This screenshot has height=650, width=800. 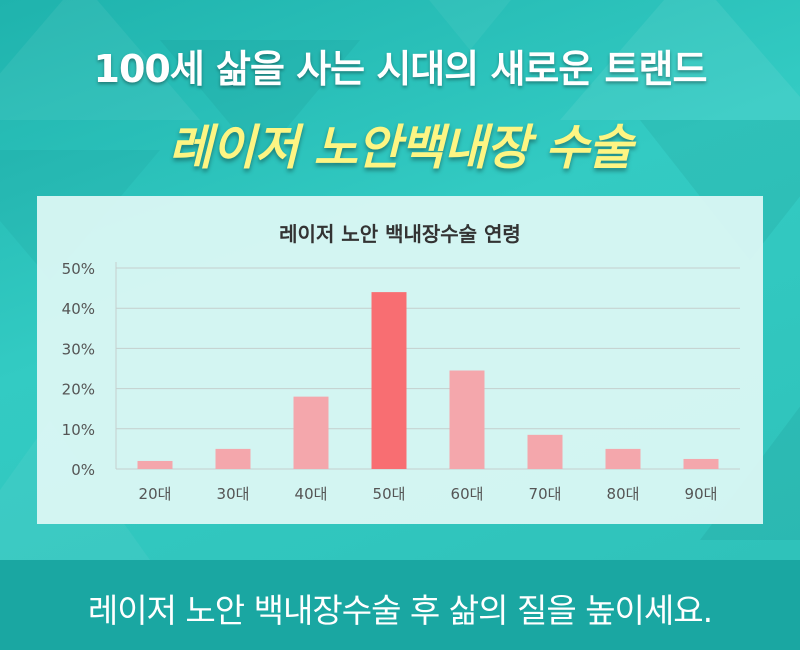 I want to click on footer-text: 레이저 노안 백내장수술 후 삶의 질을 높이세요., so click(x=400, y=610).